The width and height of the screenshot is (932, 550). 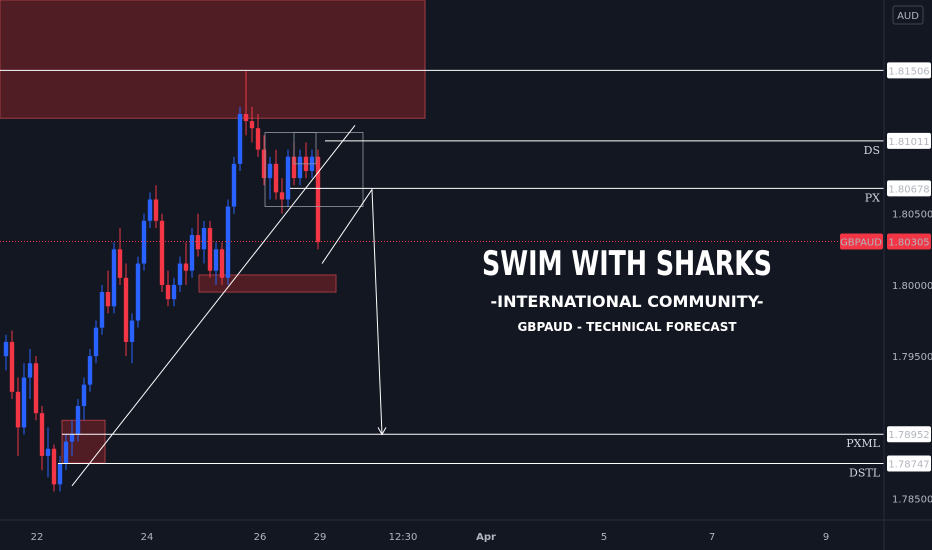 I want to click on level-badge-label: 1.81506, so click(x=908, y=71).